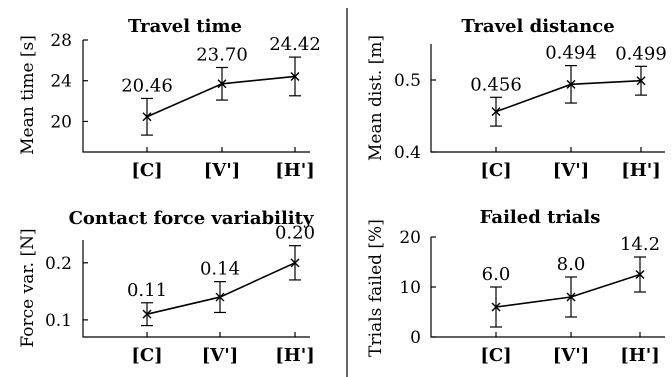 Image resolution: width=672 pixels, height=377 pixels. I want to click on y-tick-label: 0.5, so click(407, 81).